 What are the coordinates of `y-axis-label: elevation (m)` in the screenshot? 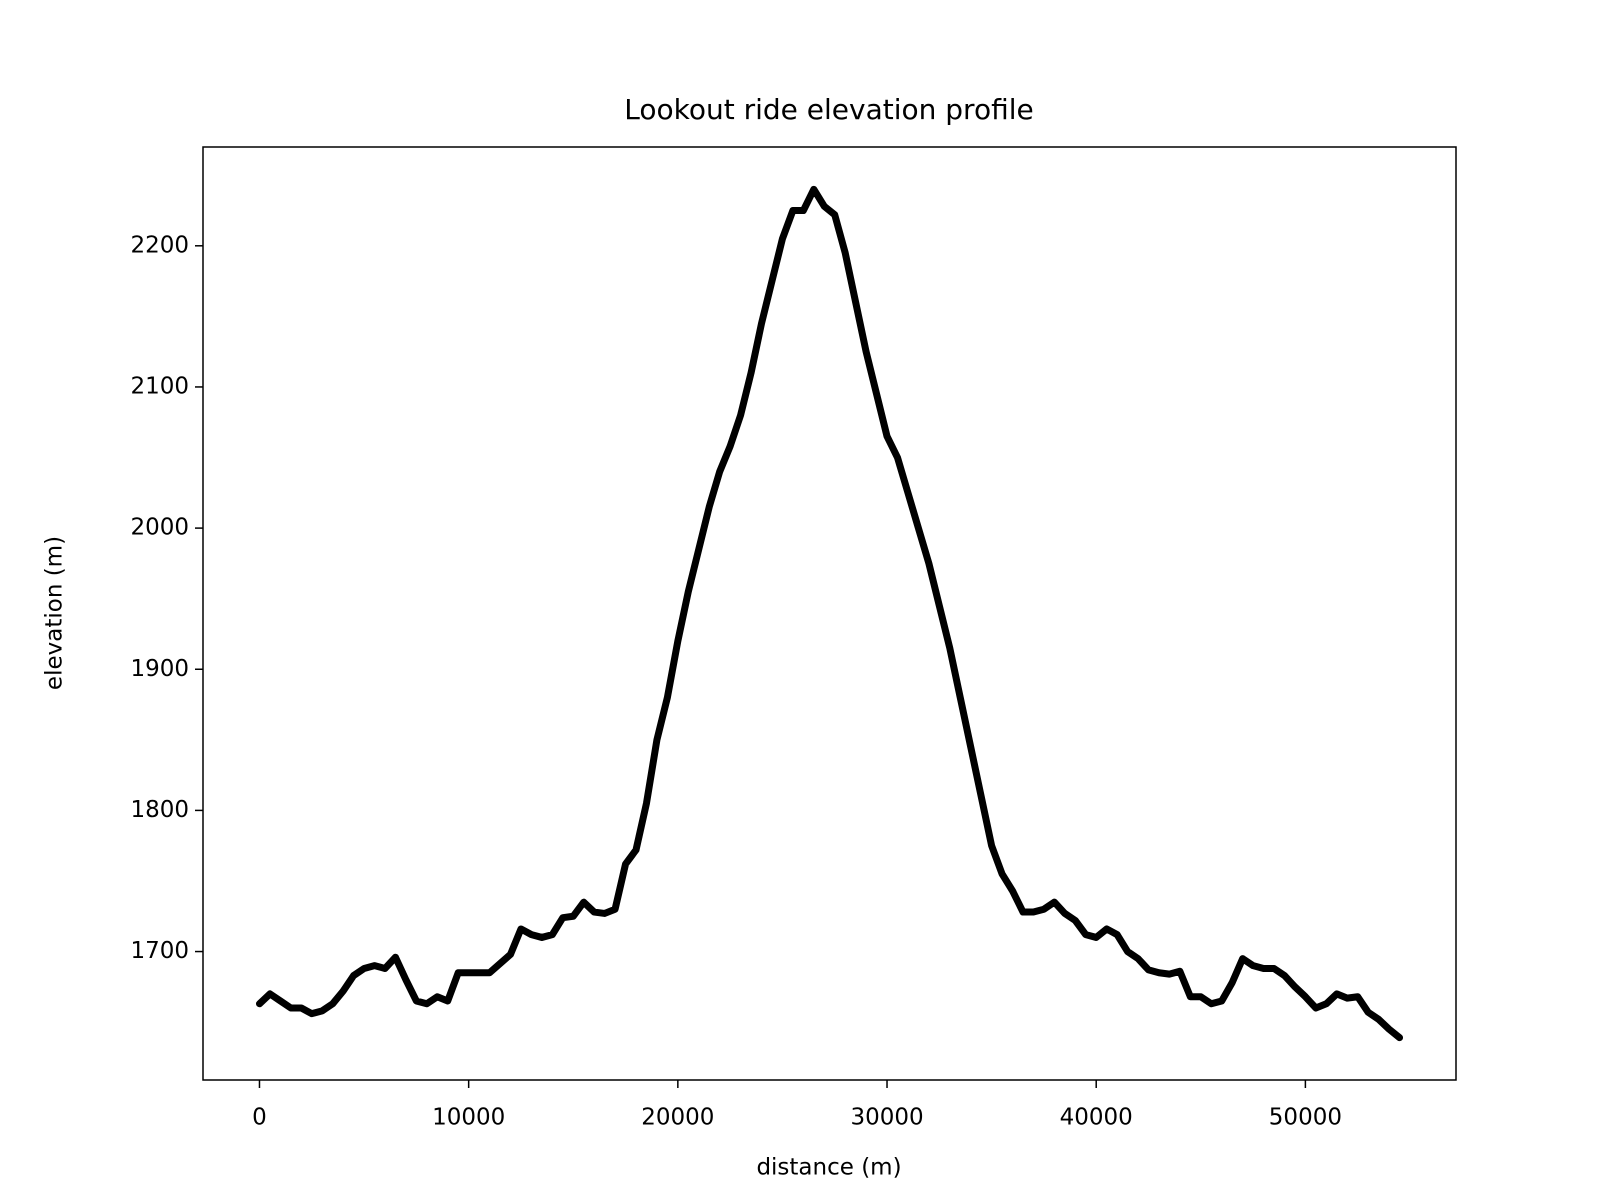 It's located at (55, 613).